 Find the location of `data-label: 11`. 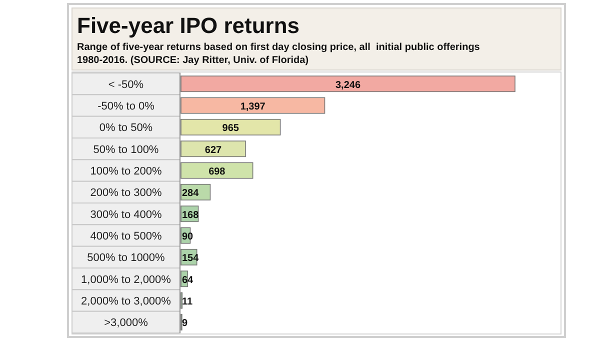

data-label: 11 is located at coordinates (188, 302).